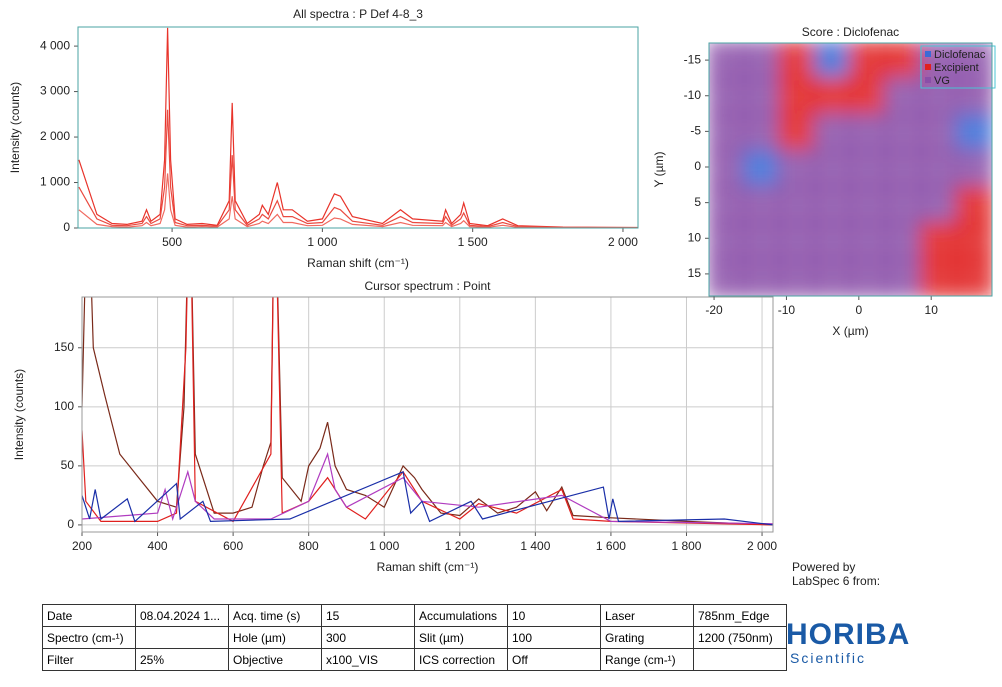 Image resolution: width=1002 pixels, height=687 pixels. I want to click on table-cell: Laser, so click(647, 615).